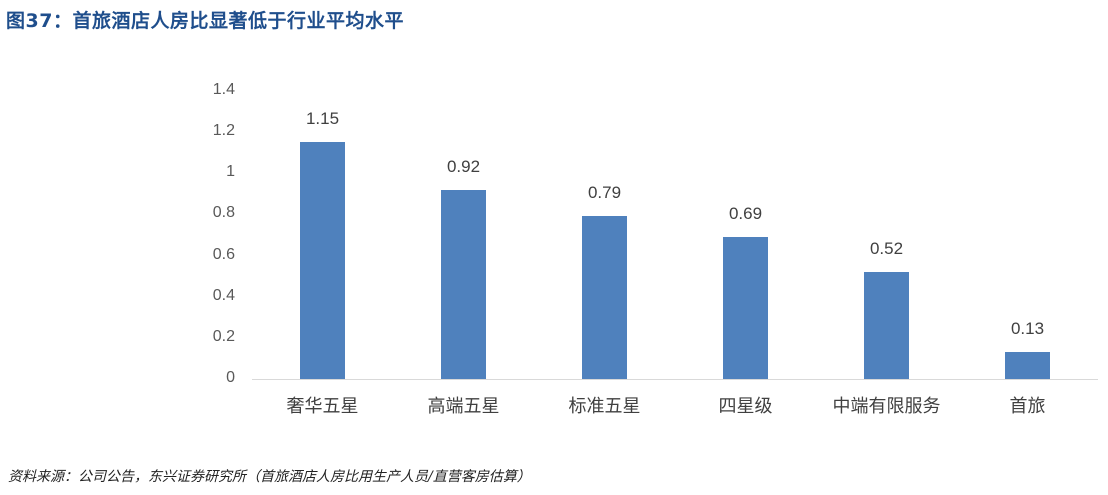 This screenshot has height=495, width=1108. Describe the element at coordinates (745, 214) in the screenshot. I see `value-label: 0.69` at that location.